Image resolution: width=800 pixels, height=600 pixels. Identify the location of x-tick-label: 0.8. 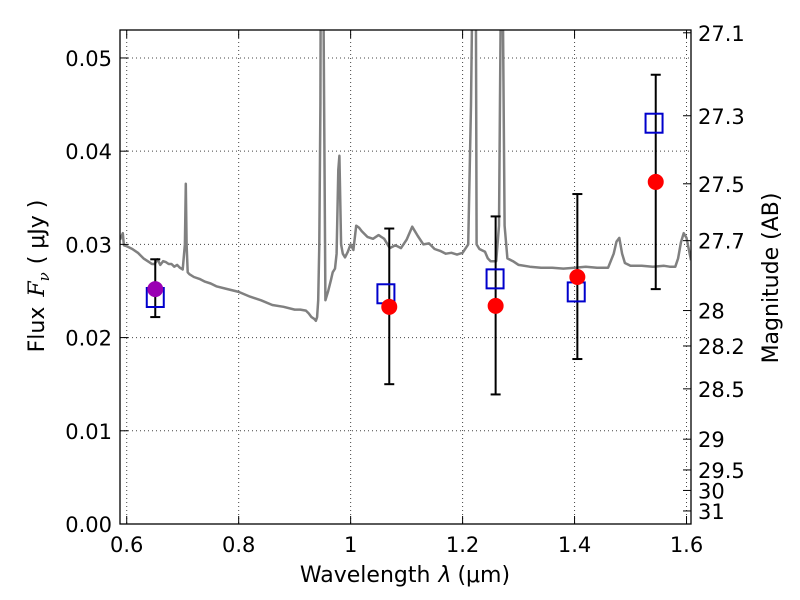
(238, 545).